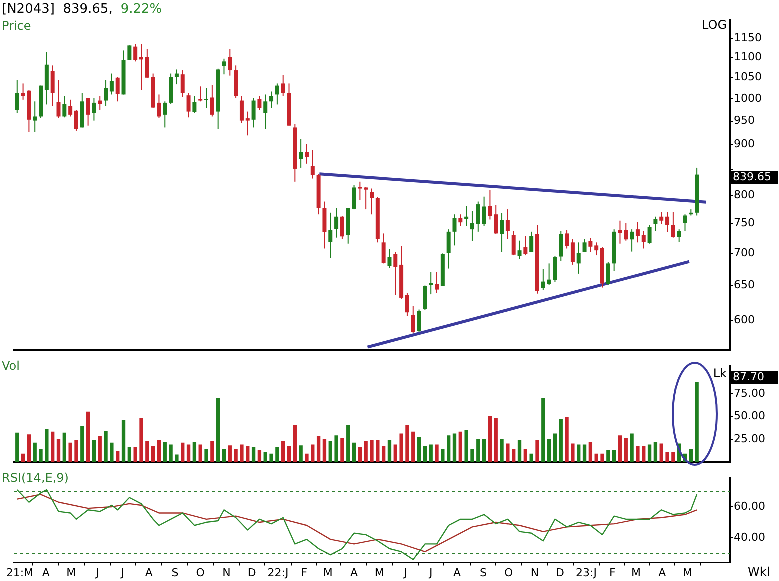  What do you see at coordinates (750, 506) in the screenshot?
I see `y-tick-label: 60.00` at bounding box center [750, 506].